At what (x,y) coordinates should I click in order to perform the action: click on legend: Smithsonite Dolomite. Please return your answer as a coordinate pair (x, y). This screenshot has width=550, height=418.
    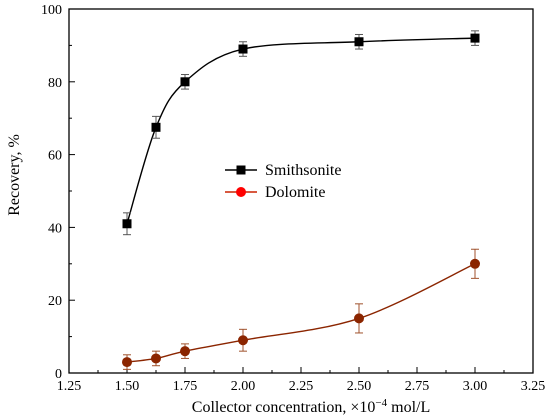
    Looking at the image, I should click on (283, 181).